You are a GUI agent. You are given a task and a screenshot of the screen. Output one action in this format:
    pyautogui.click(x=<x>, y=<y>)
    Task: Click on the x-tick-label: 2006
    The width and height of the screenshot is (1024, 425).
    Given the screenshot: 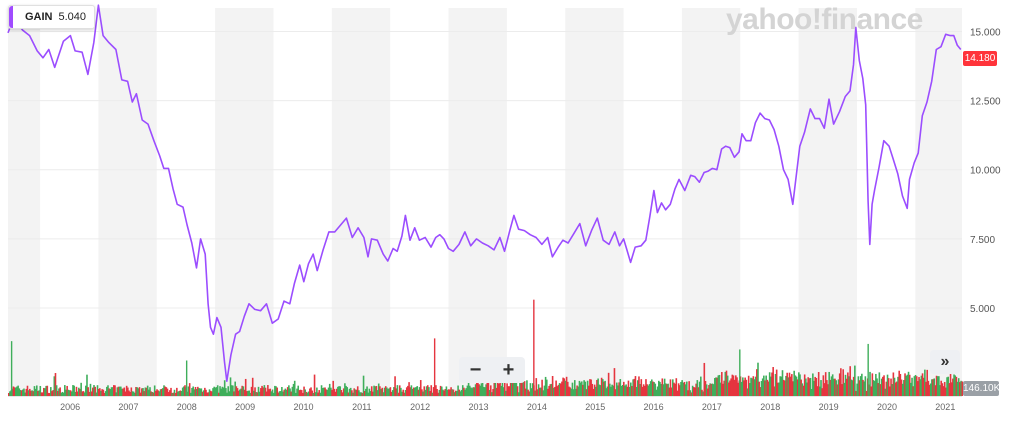 What is the action you would take?
    pyautogui.click(x=70, y=407)
    